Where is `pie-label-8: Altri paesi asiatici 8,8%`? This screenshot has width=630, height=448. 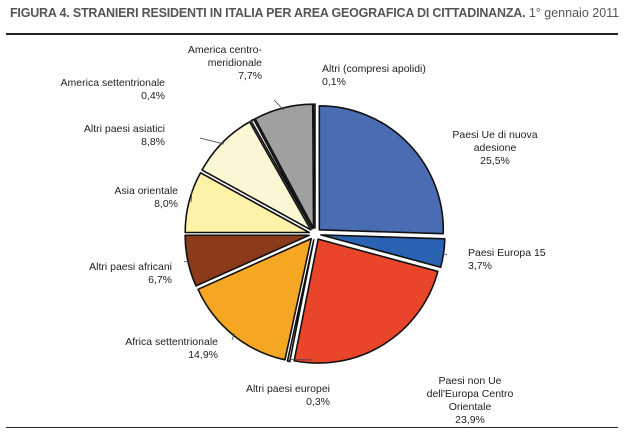
pie-label-8: Altri paesi asiatici 8,8% is located at coordinates (124, 135).